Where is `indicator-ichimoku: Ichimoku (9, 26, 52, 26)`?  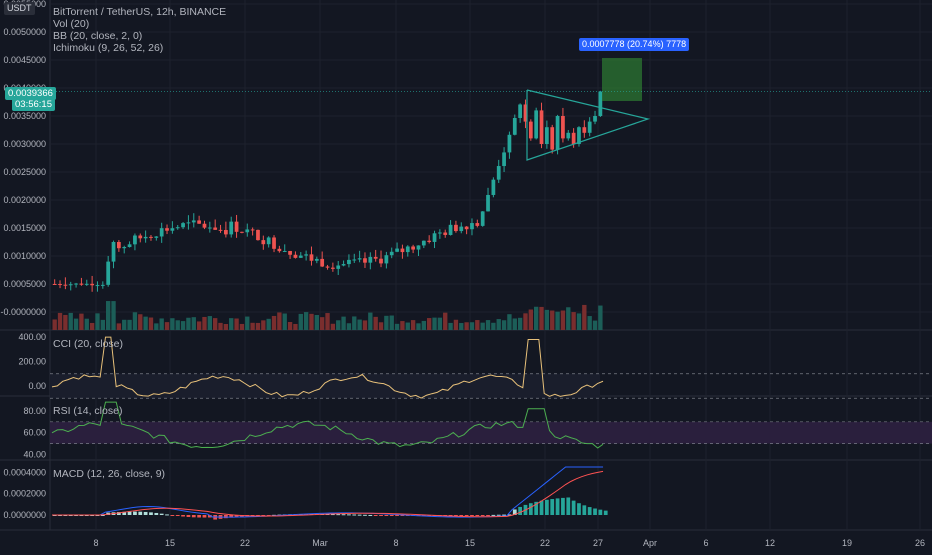 indicator-ichimoku: Ichimoku (9, 26, 52, 26) is located at coordinates (108, 48).